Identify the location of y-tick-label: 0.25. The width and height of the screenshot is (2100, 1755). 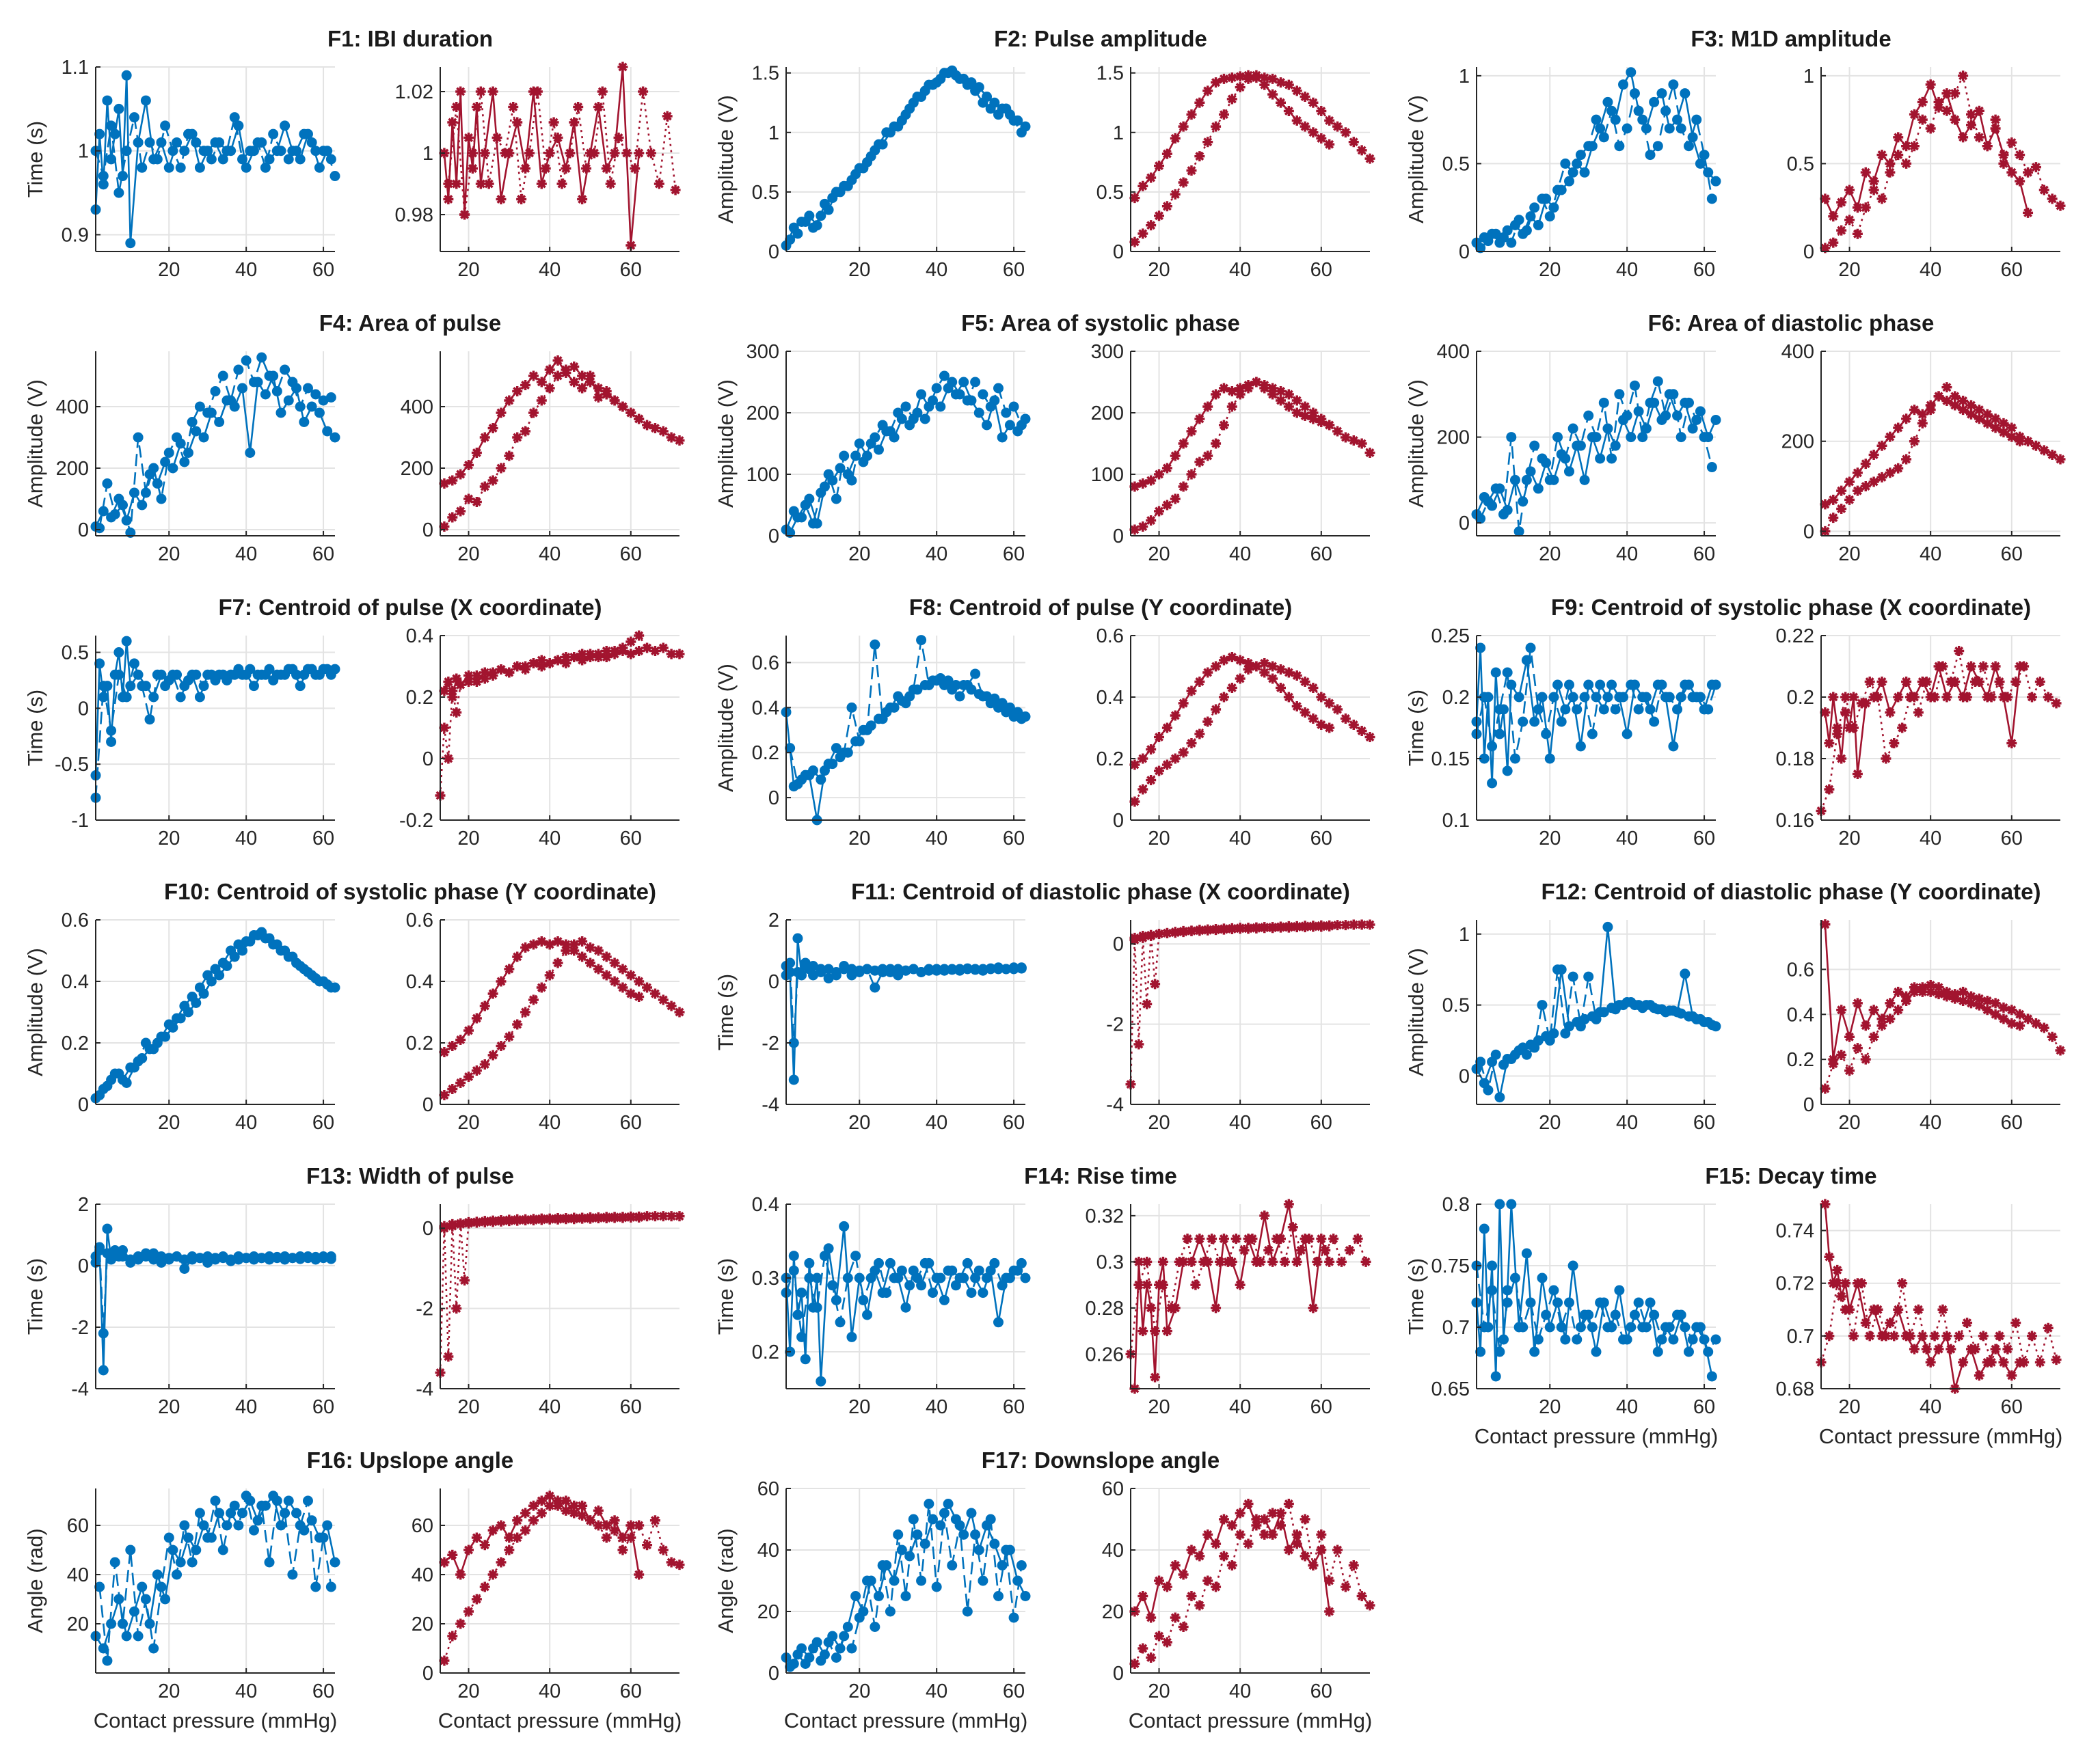
(1450, 636).